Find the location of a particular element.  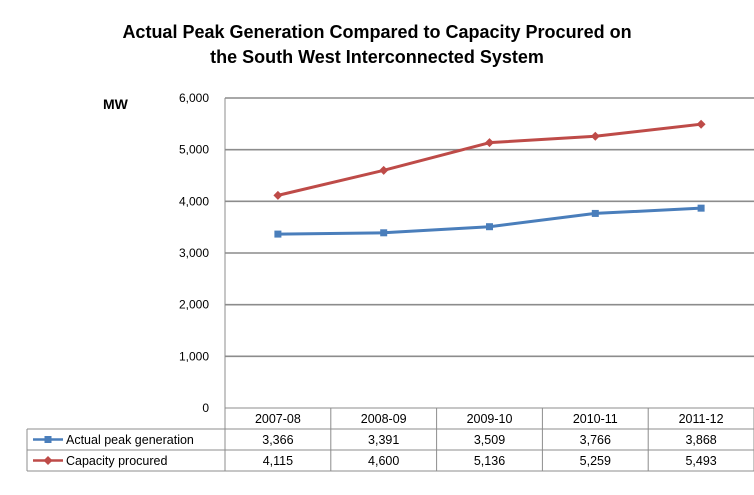

data-label: 3,509 is located at coordinates (489, 440).